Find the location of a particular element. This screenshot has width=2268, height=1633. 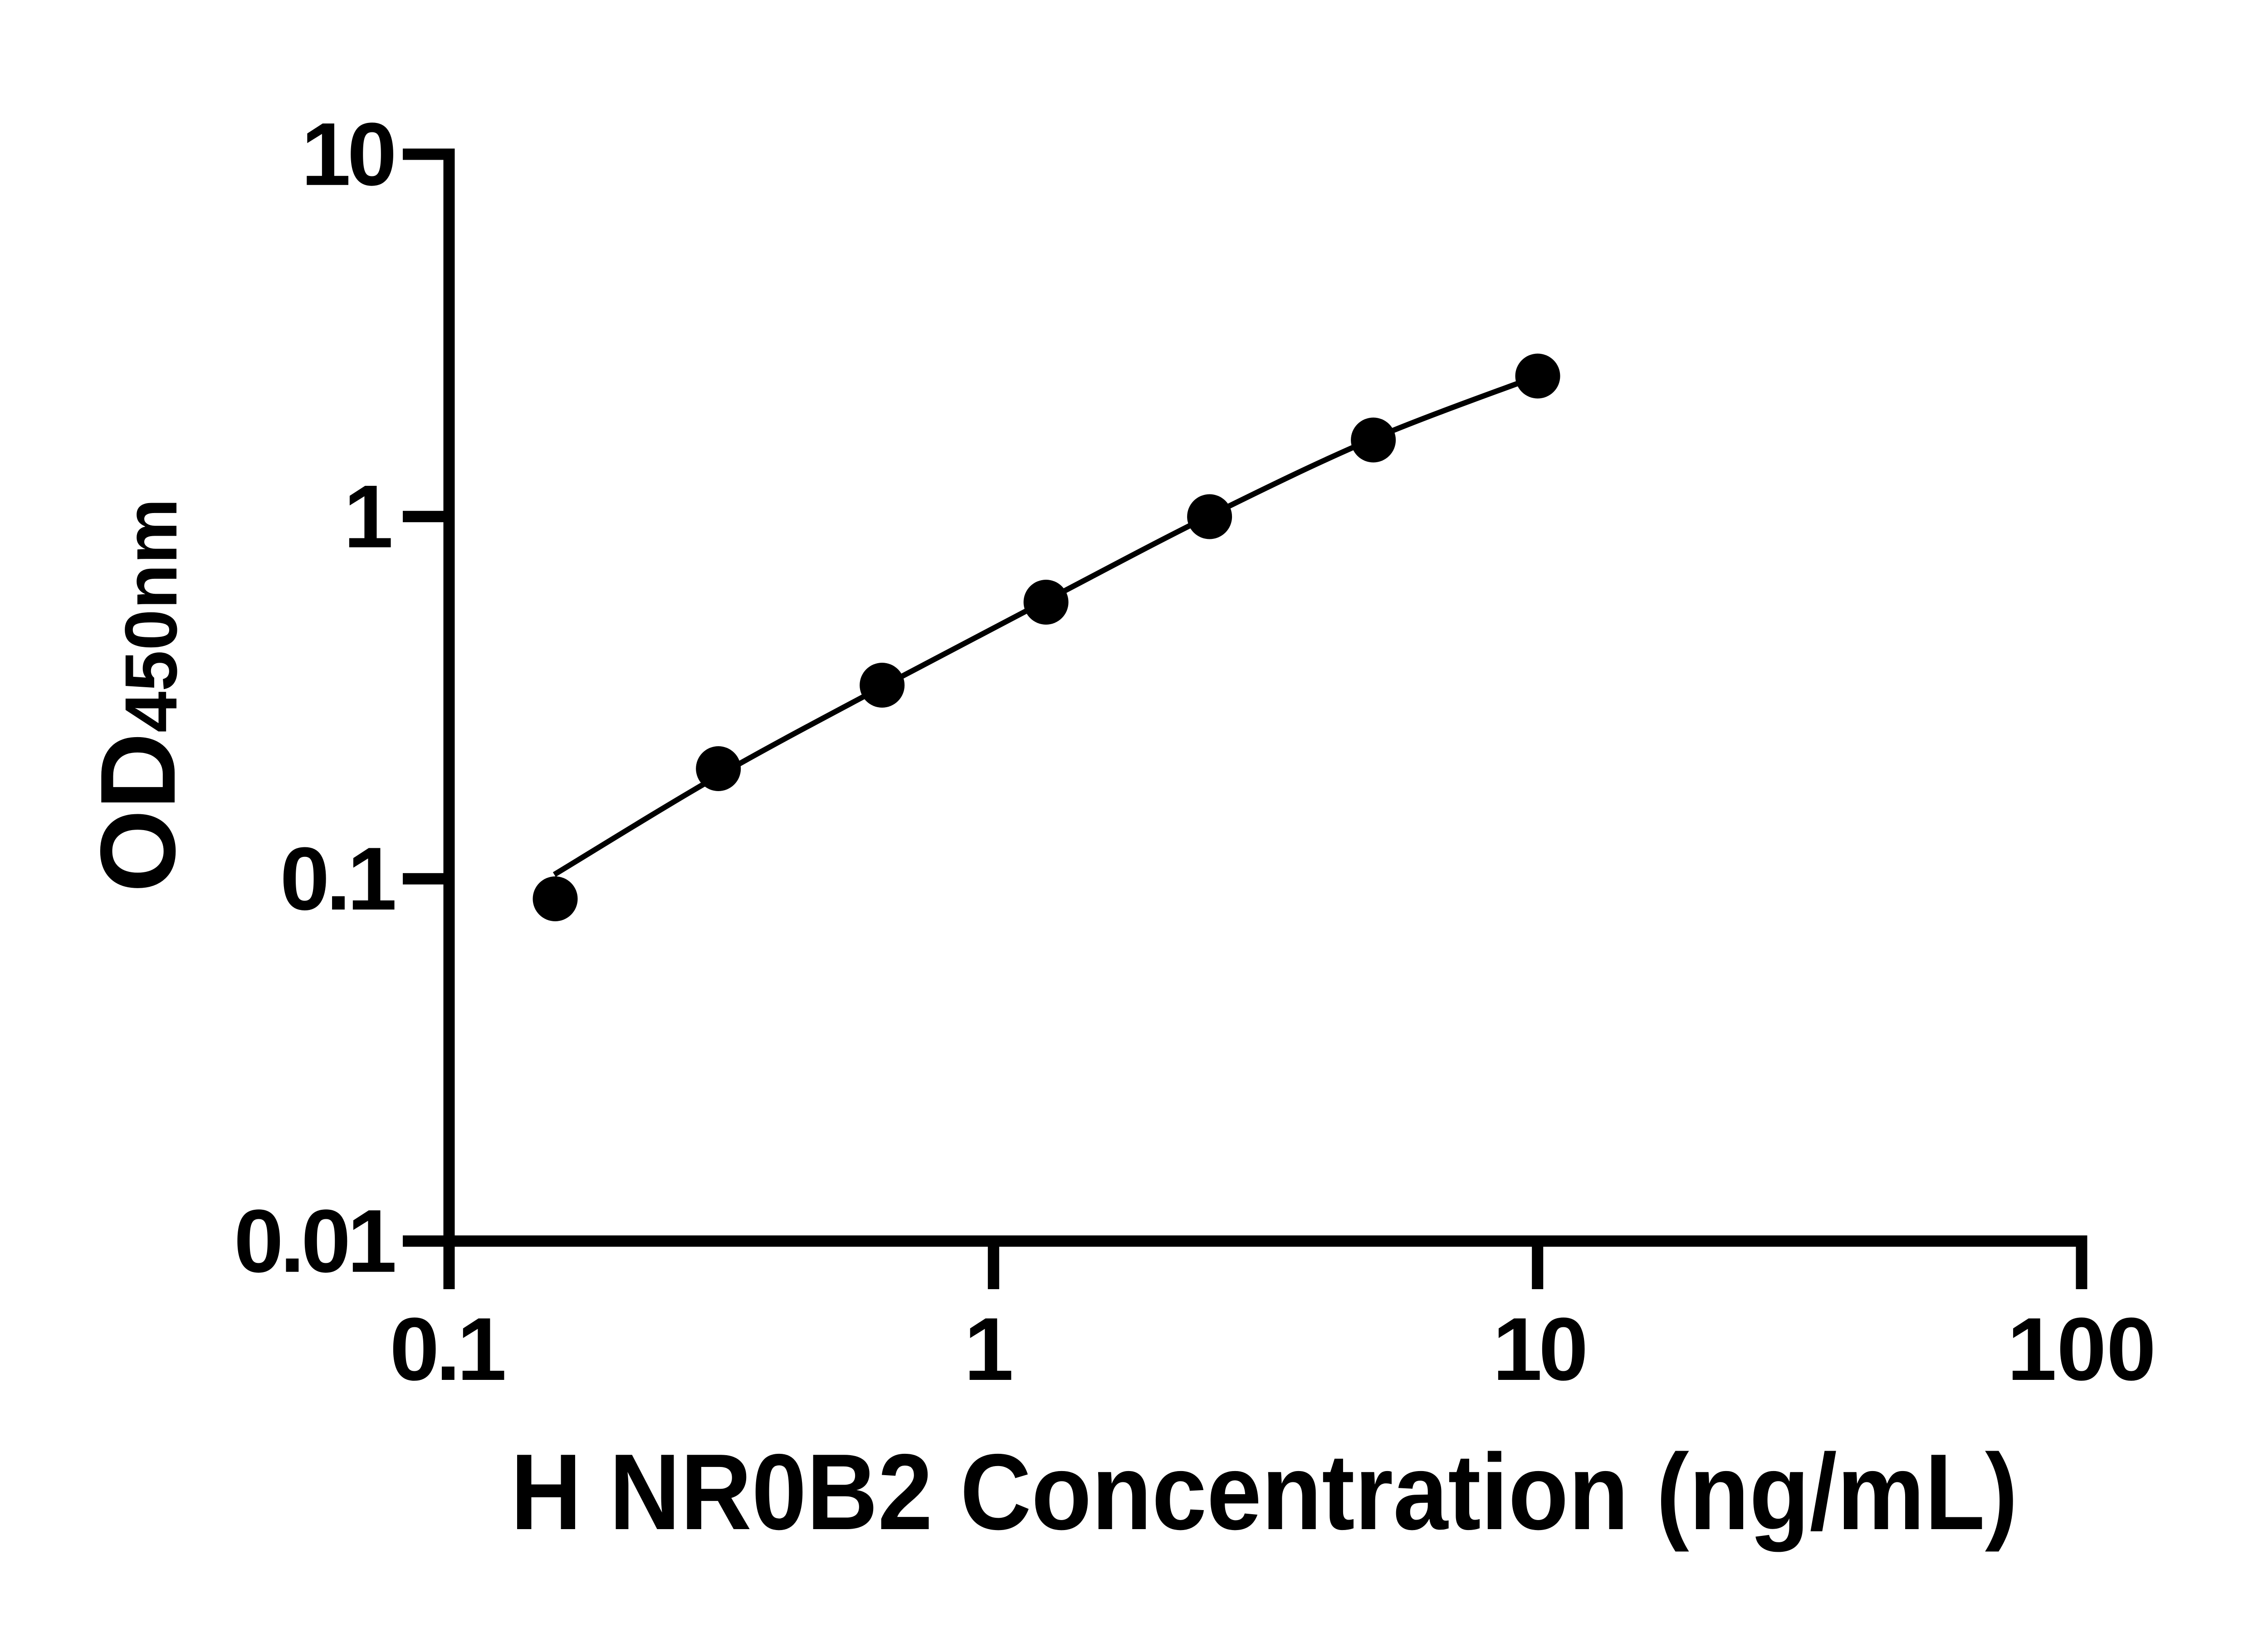

svg-text: 100 is located at coordinates (2081, 1349).